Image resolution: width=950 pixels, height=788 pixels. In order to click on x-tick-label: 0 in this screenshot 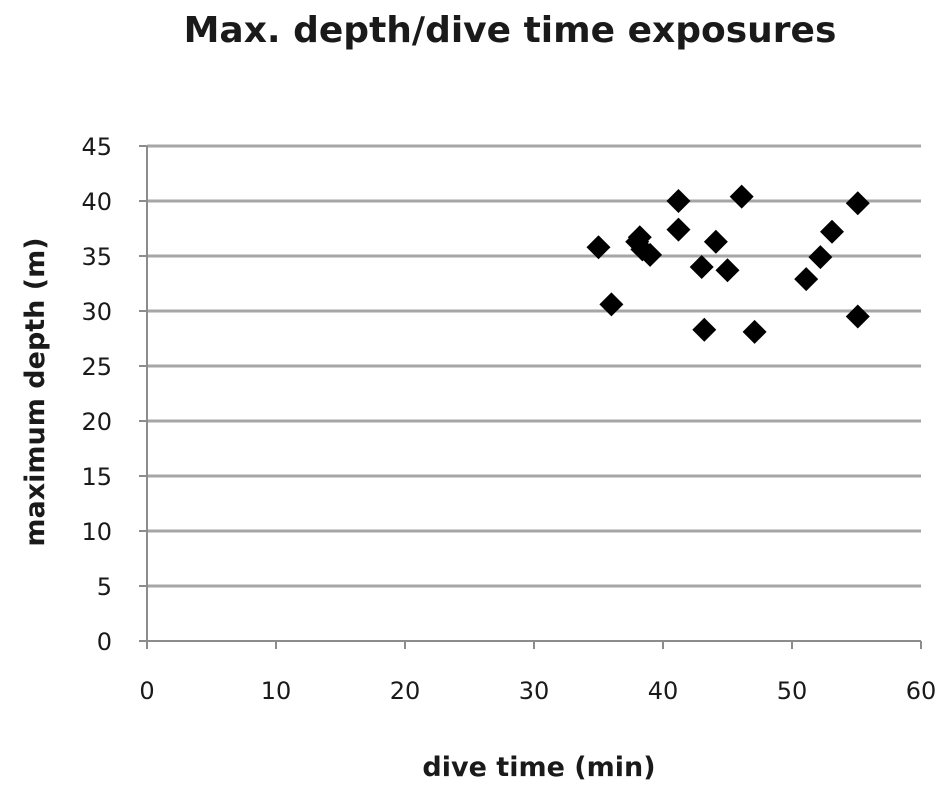, I will do `click(146, 691)`.